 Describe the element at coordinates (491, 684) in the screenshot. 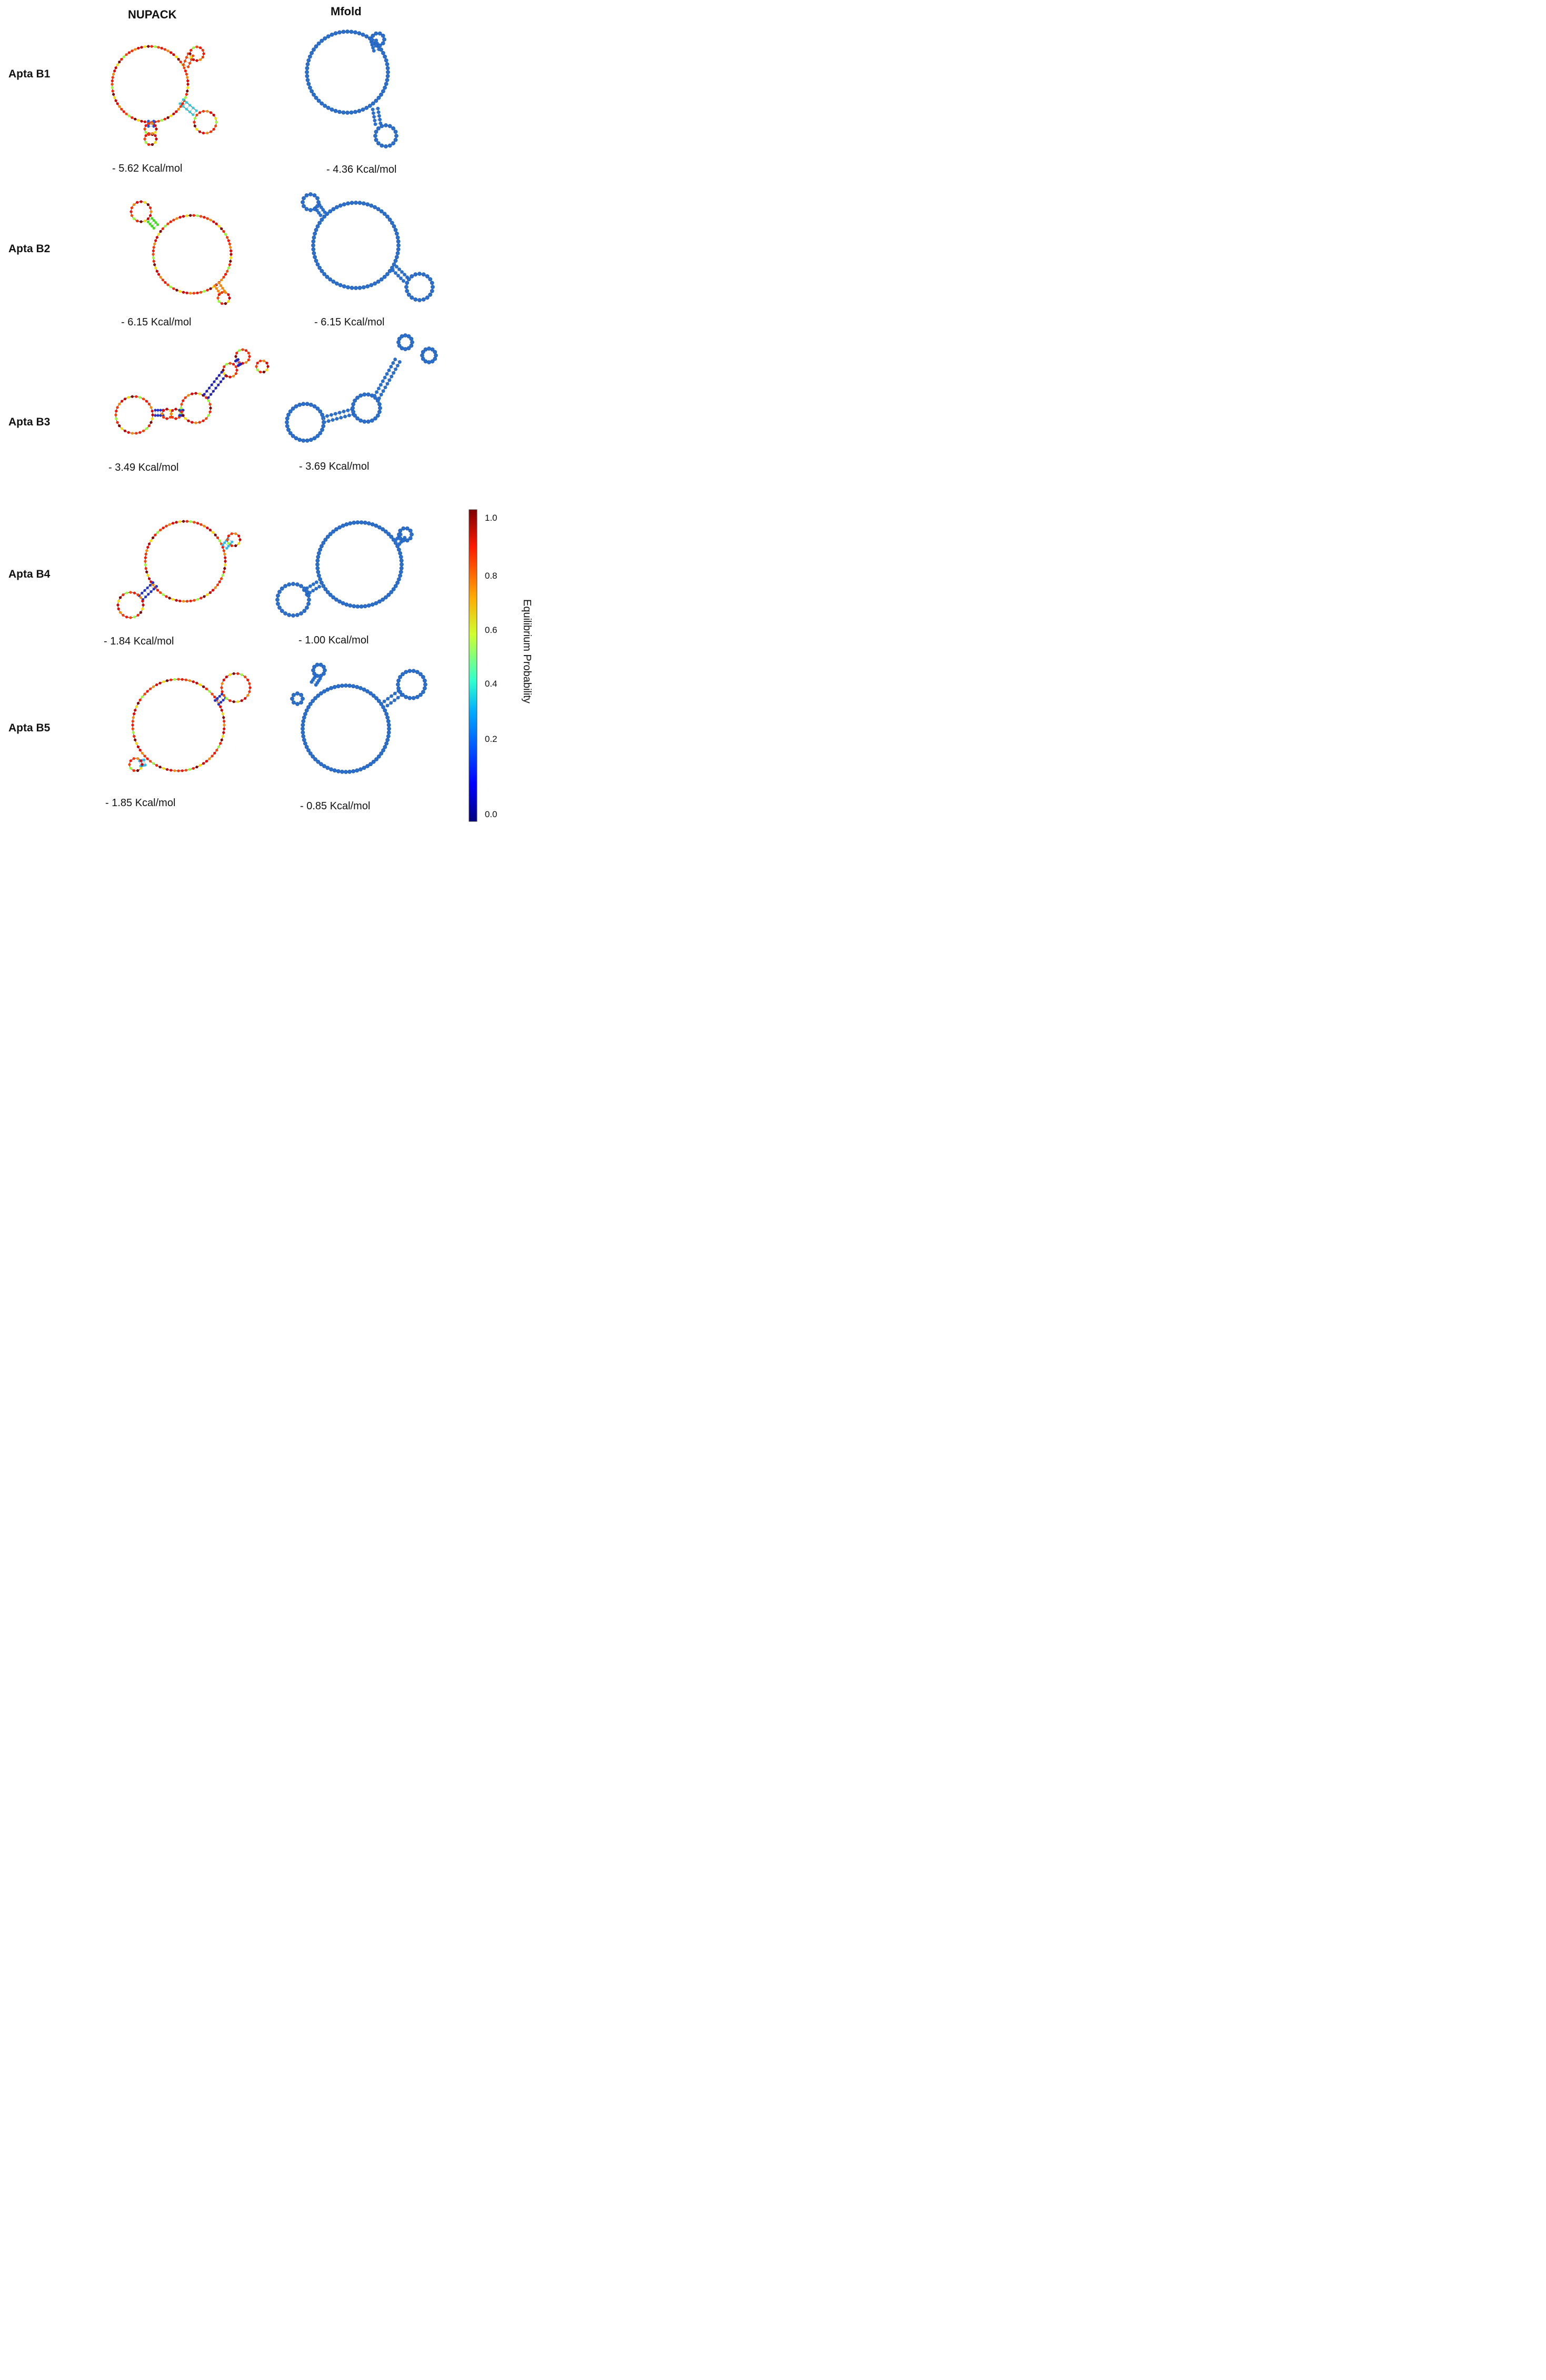

I see `colorbar-tick-4: 0.4` at that location.